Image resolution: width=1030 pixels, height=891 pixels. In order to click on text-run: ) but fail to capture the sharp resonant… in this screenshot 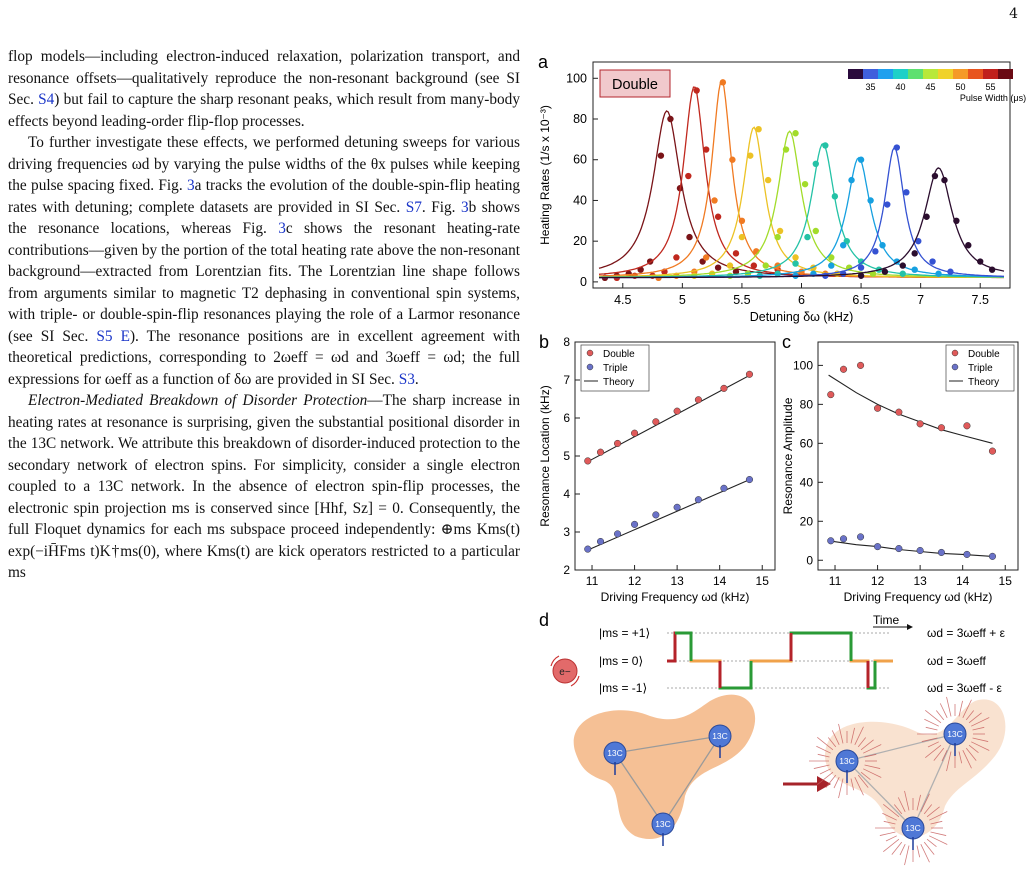, I will do `click(264, 110)`.